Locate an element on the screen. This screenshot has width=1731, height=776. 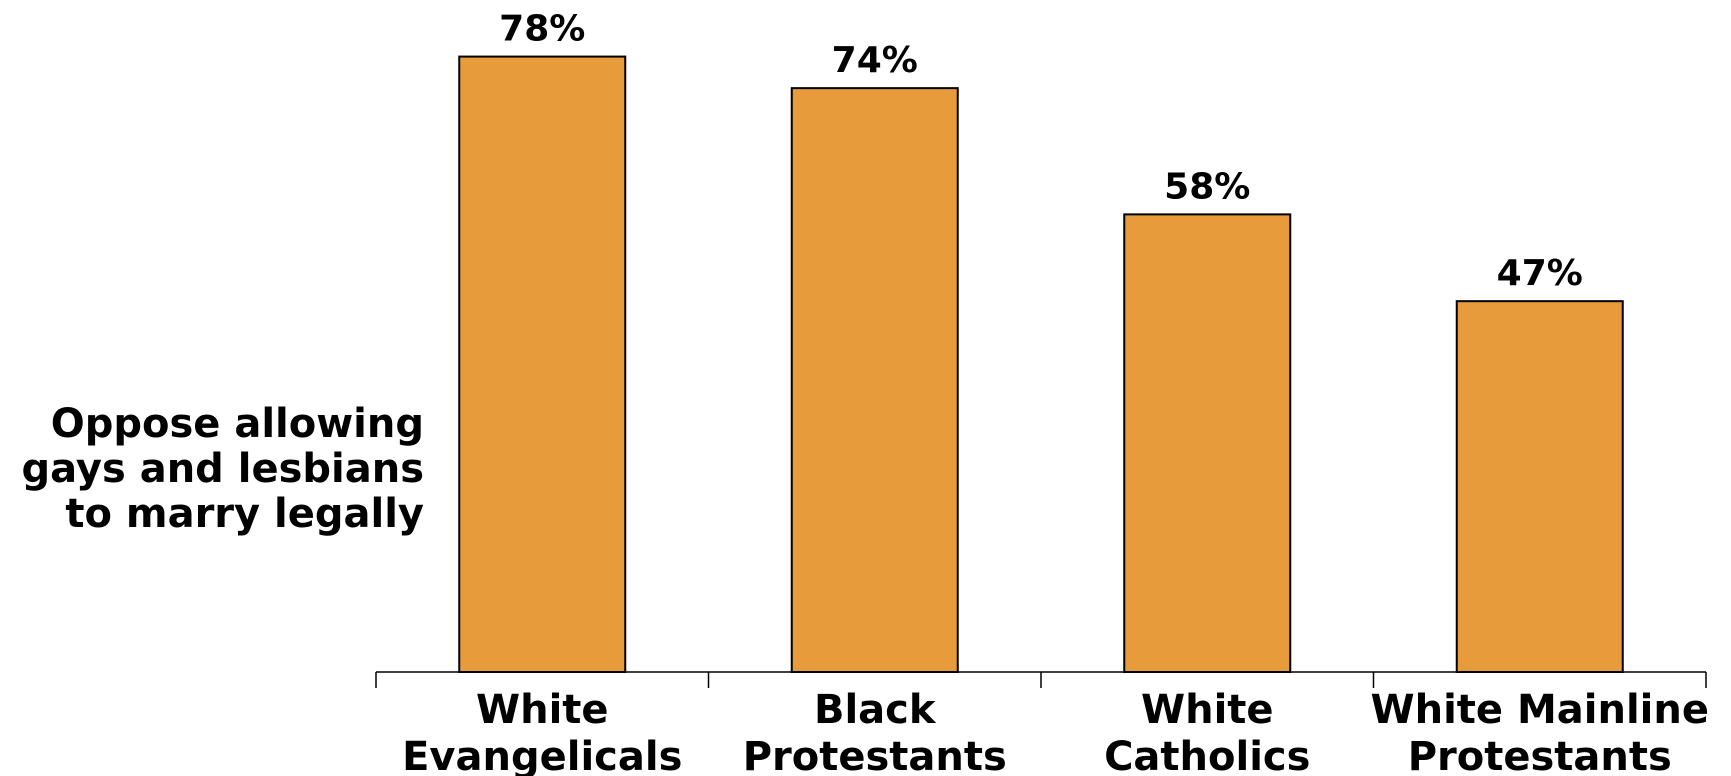
y-axis-label-line-2: gays and lesbians is located at coordinates (223, 469).